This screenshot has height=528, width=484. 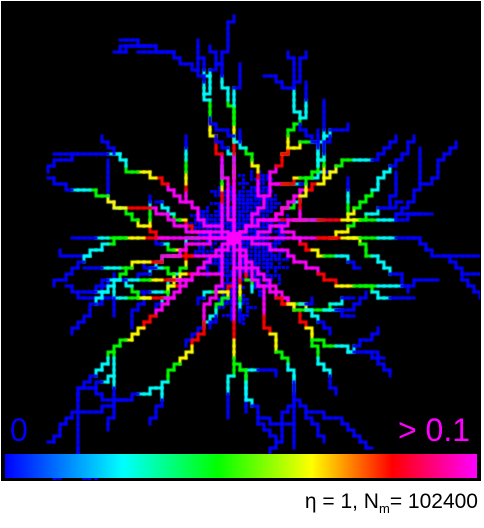 I want to click on colorbar-max-label: > 0.1, so click(x=433, y=430).